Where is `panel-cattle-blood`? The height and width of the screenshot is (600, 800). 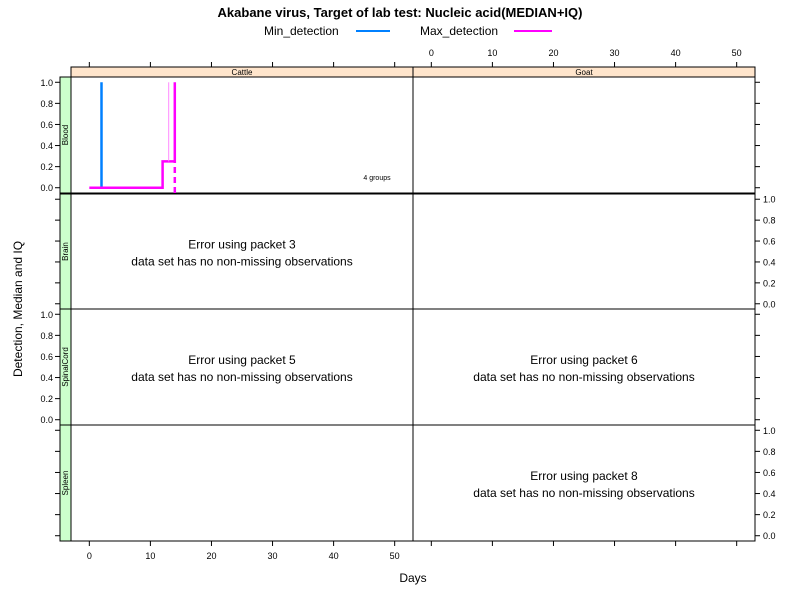 panel-cattle-blood is located at coordinates (242, 135).